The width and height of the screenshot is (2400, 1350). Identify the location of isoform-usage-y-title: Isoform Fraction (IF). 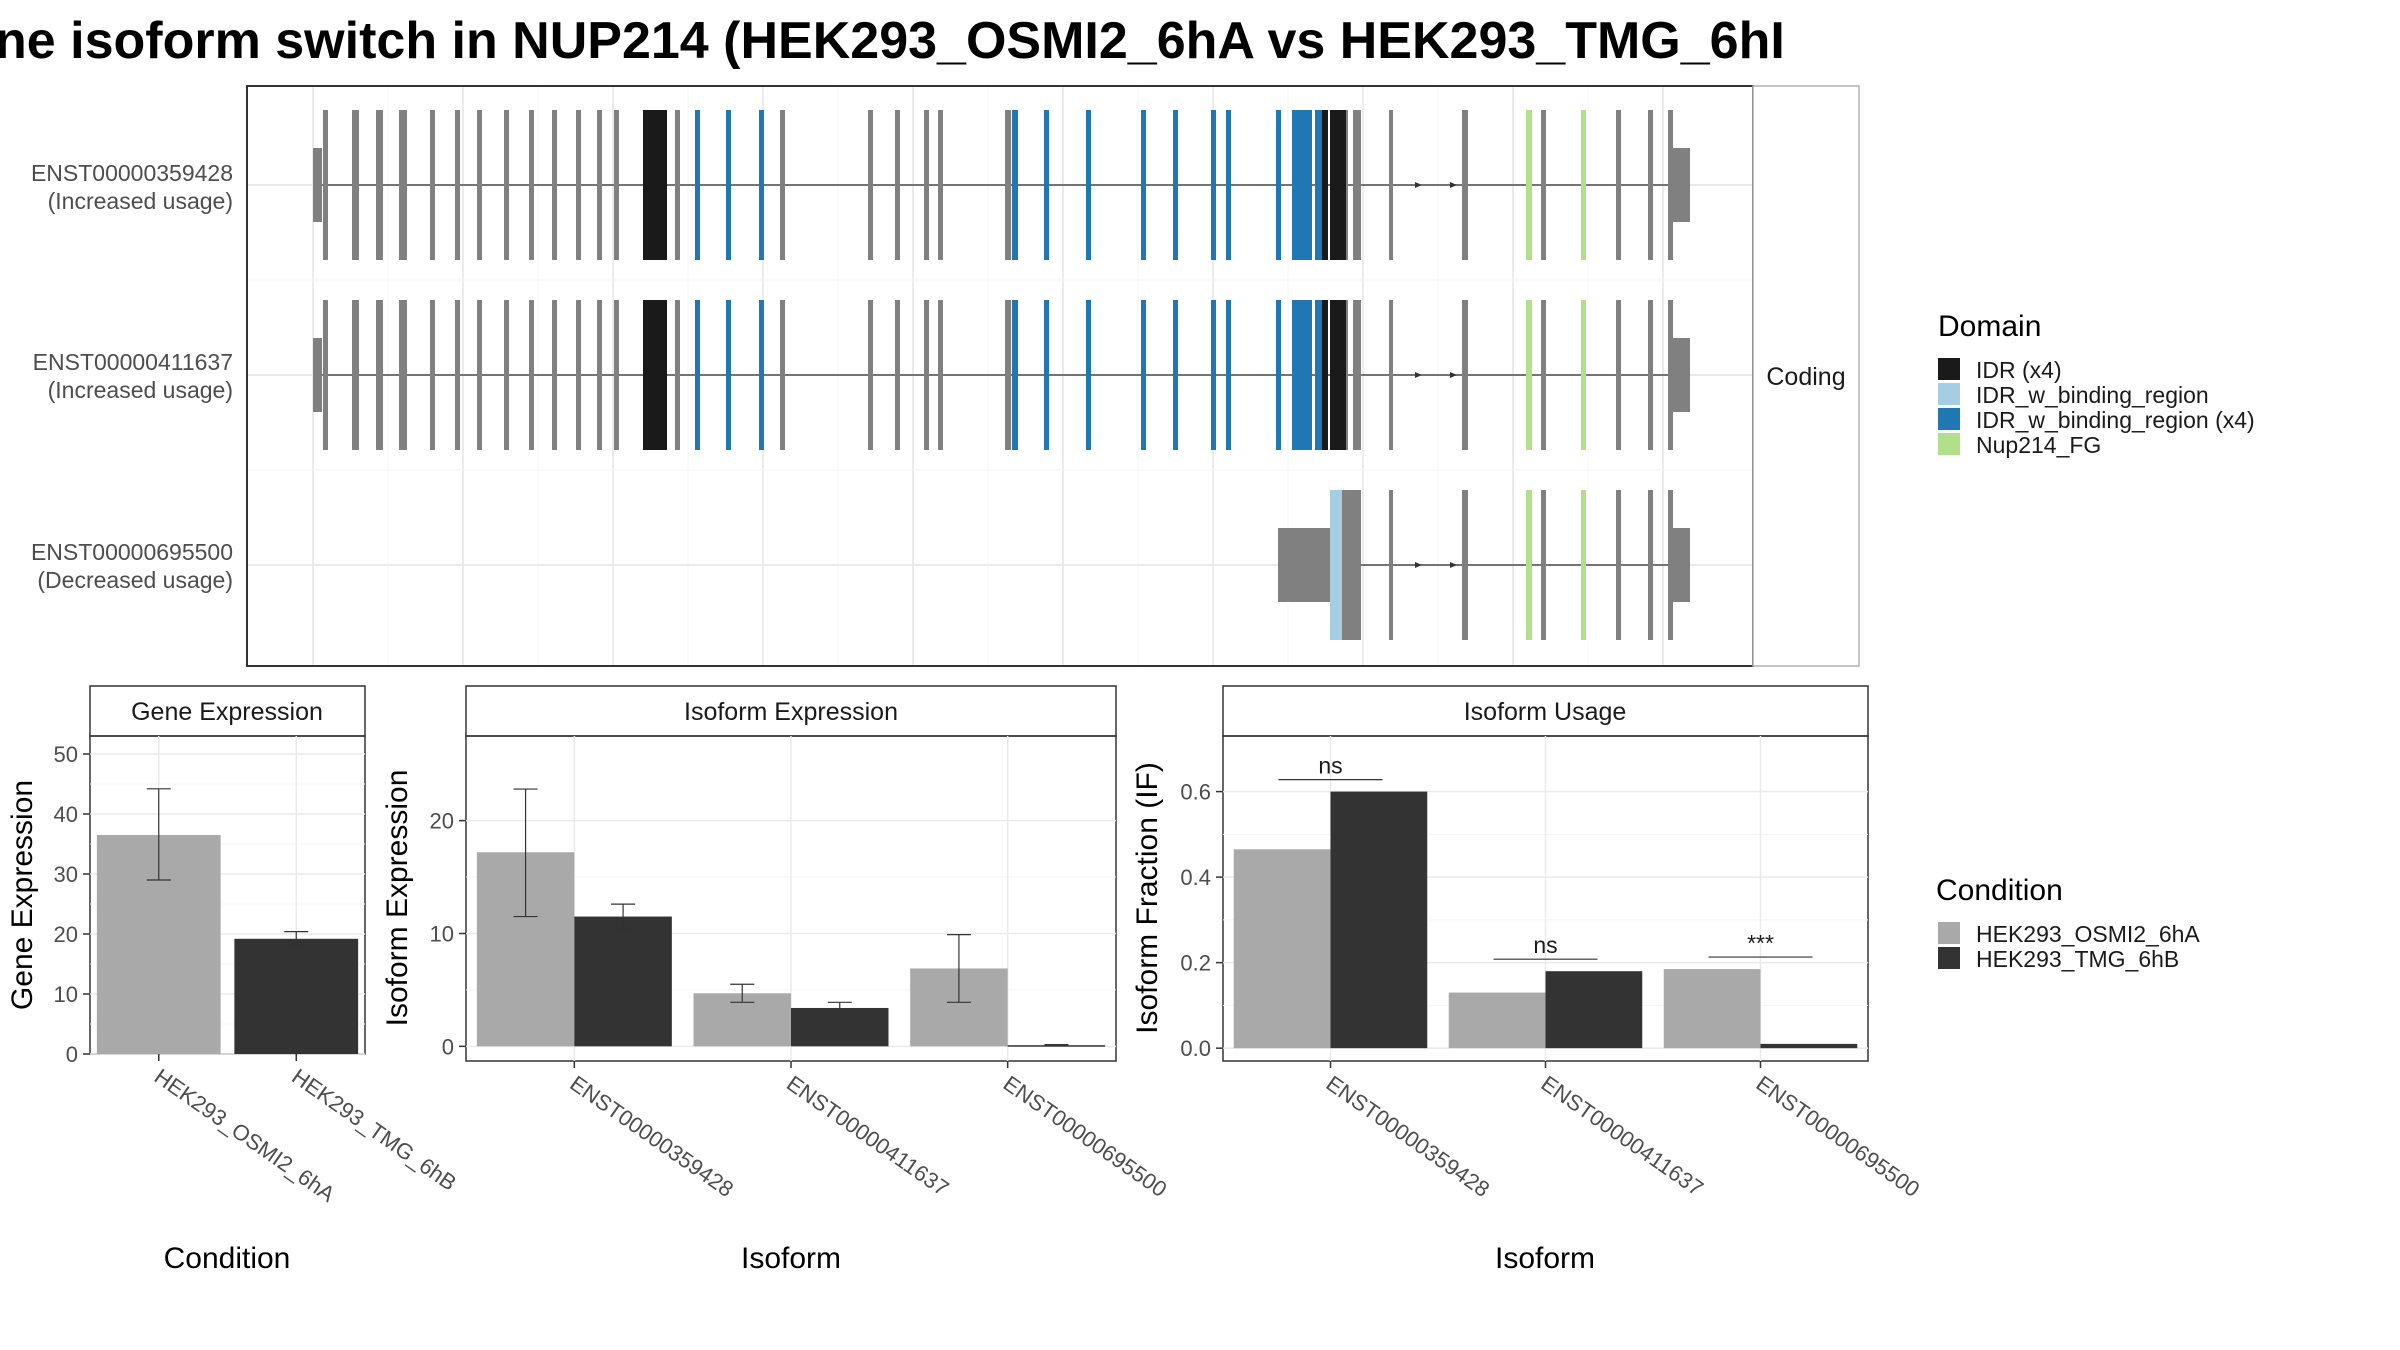
(1147, 898).